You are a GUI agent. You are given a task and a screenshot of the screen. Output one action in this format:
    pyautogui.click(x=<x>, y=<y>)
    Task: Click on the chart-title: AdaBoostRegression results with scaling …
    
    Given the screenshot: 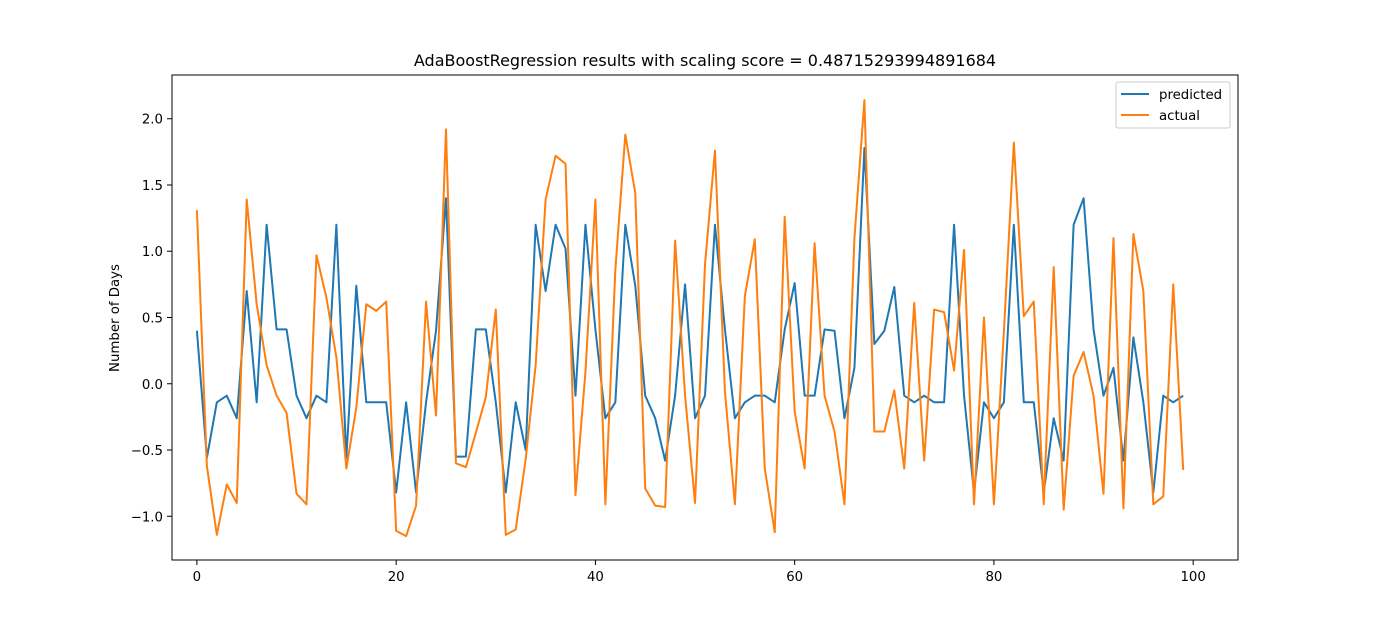 What is the action you would take?
    pyautogui.click(x=705, y=60)
    